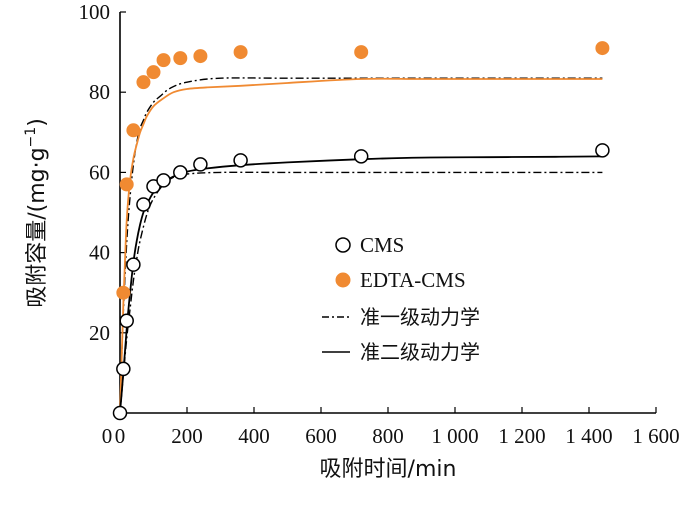  Describe the element at coordinates (382, 245) in the screenshot. I see `legend-label-cms: CMS` at that location.